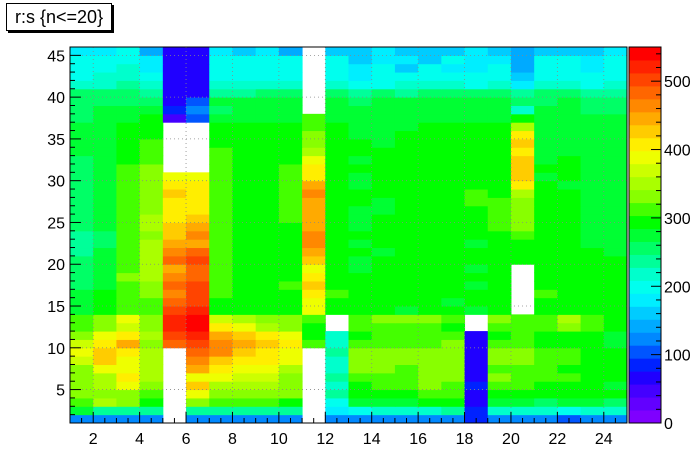  Describe the element at coordinates (677, 219) in the screenshot. I see `color-bar-label: 300` at that location.